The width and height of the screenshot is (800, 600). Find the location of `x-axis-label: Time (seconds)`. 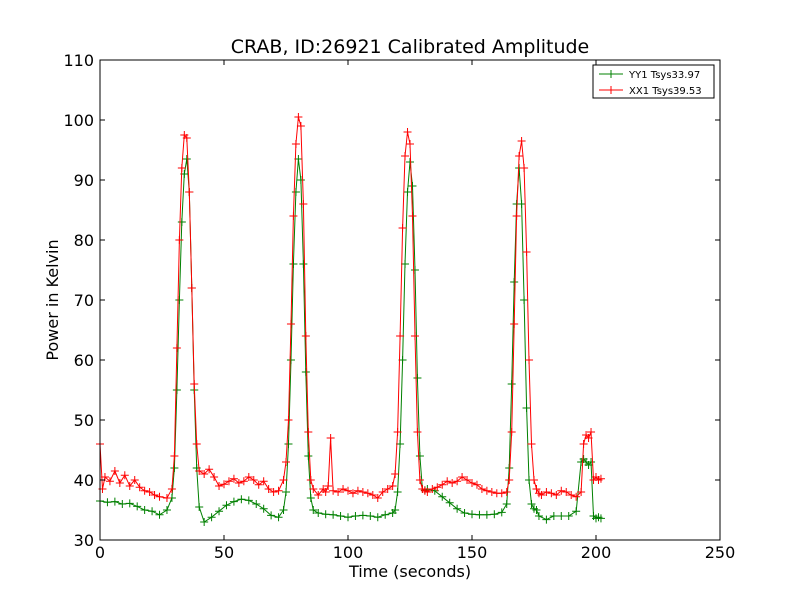

x-axis-label: Time (seconds) is located at coordinates (409, 571).